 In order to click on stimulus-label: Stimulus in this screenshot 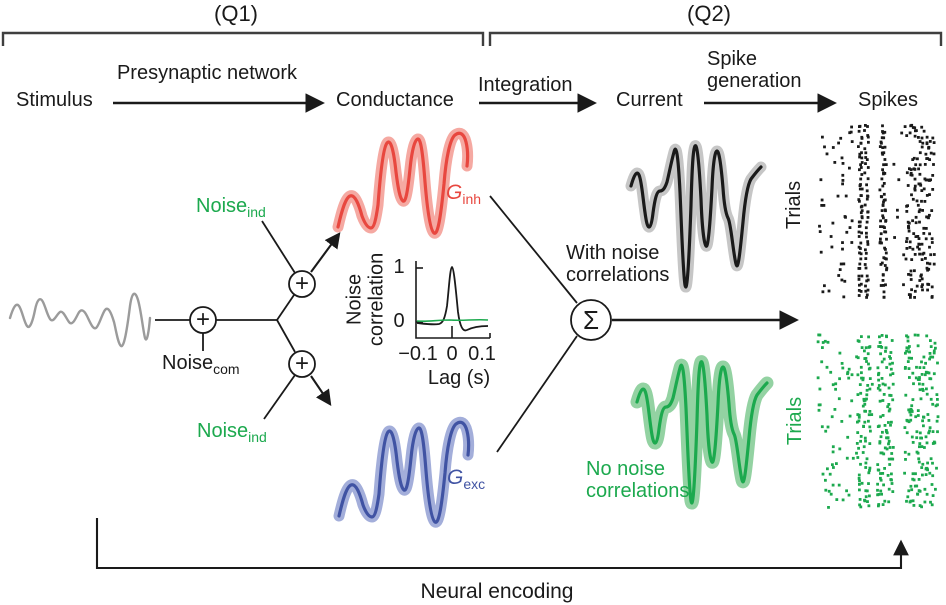, I will do `click(54, 100)`.